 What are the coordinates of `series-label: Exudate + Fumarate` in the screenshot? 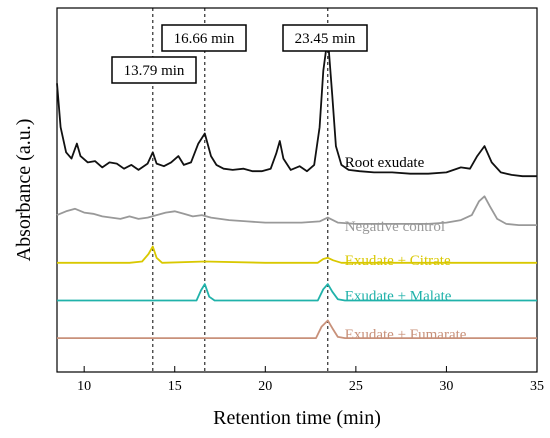 It's located at (406, 335).